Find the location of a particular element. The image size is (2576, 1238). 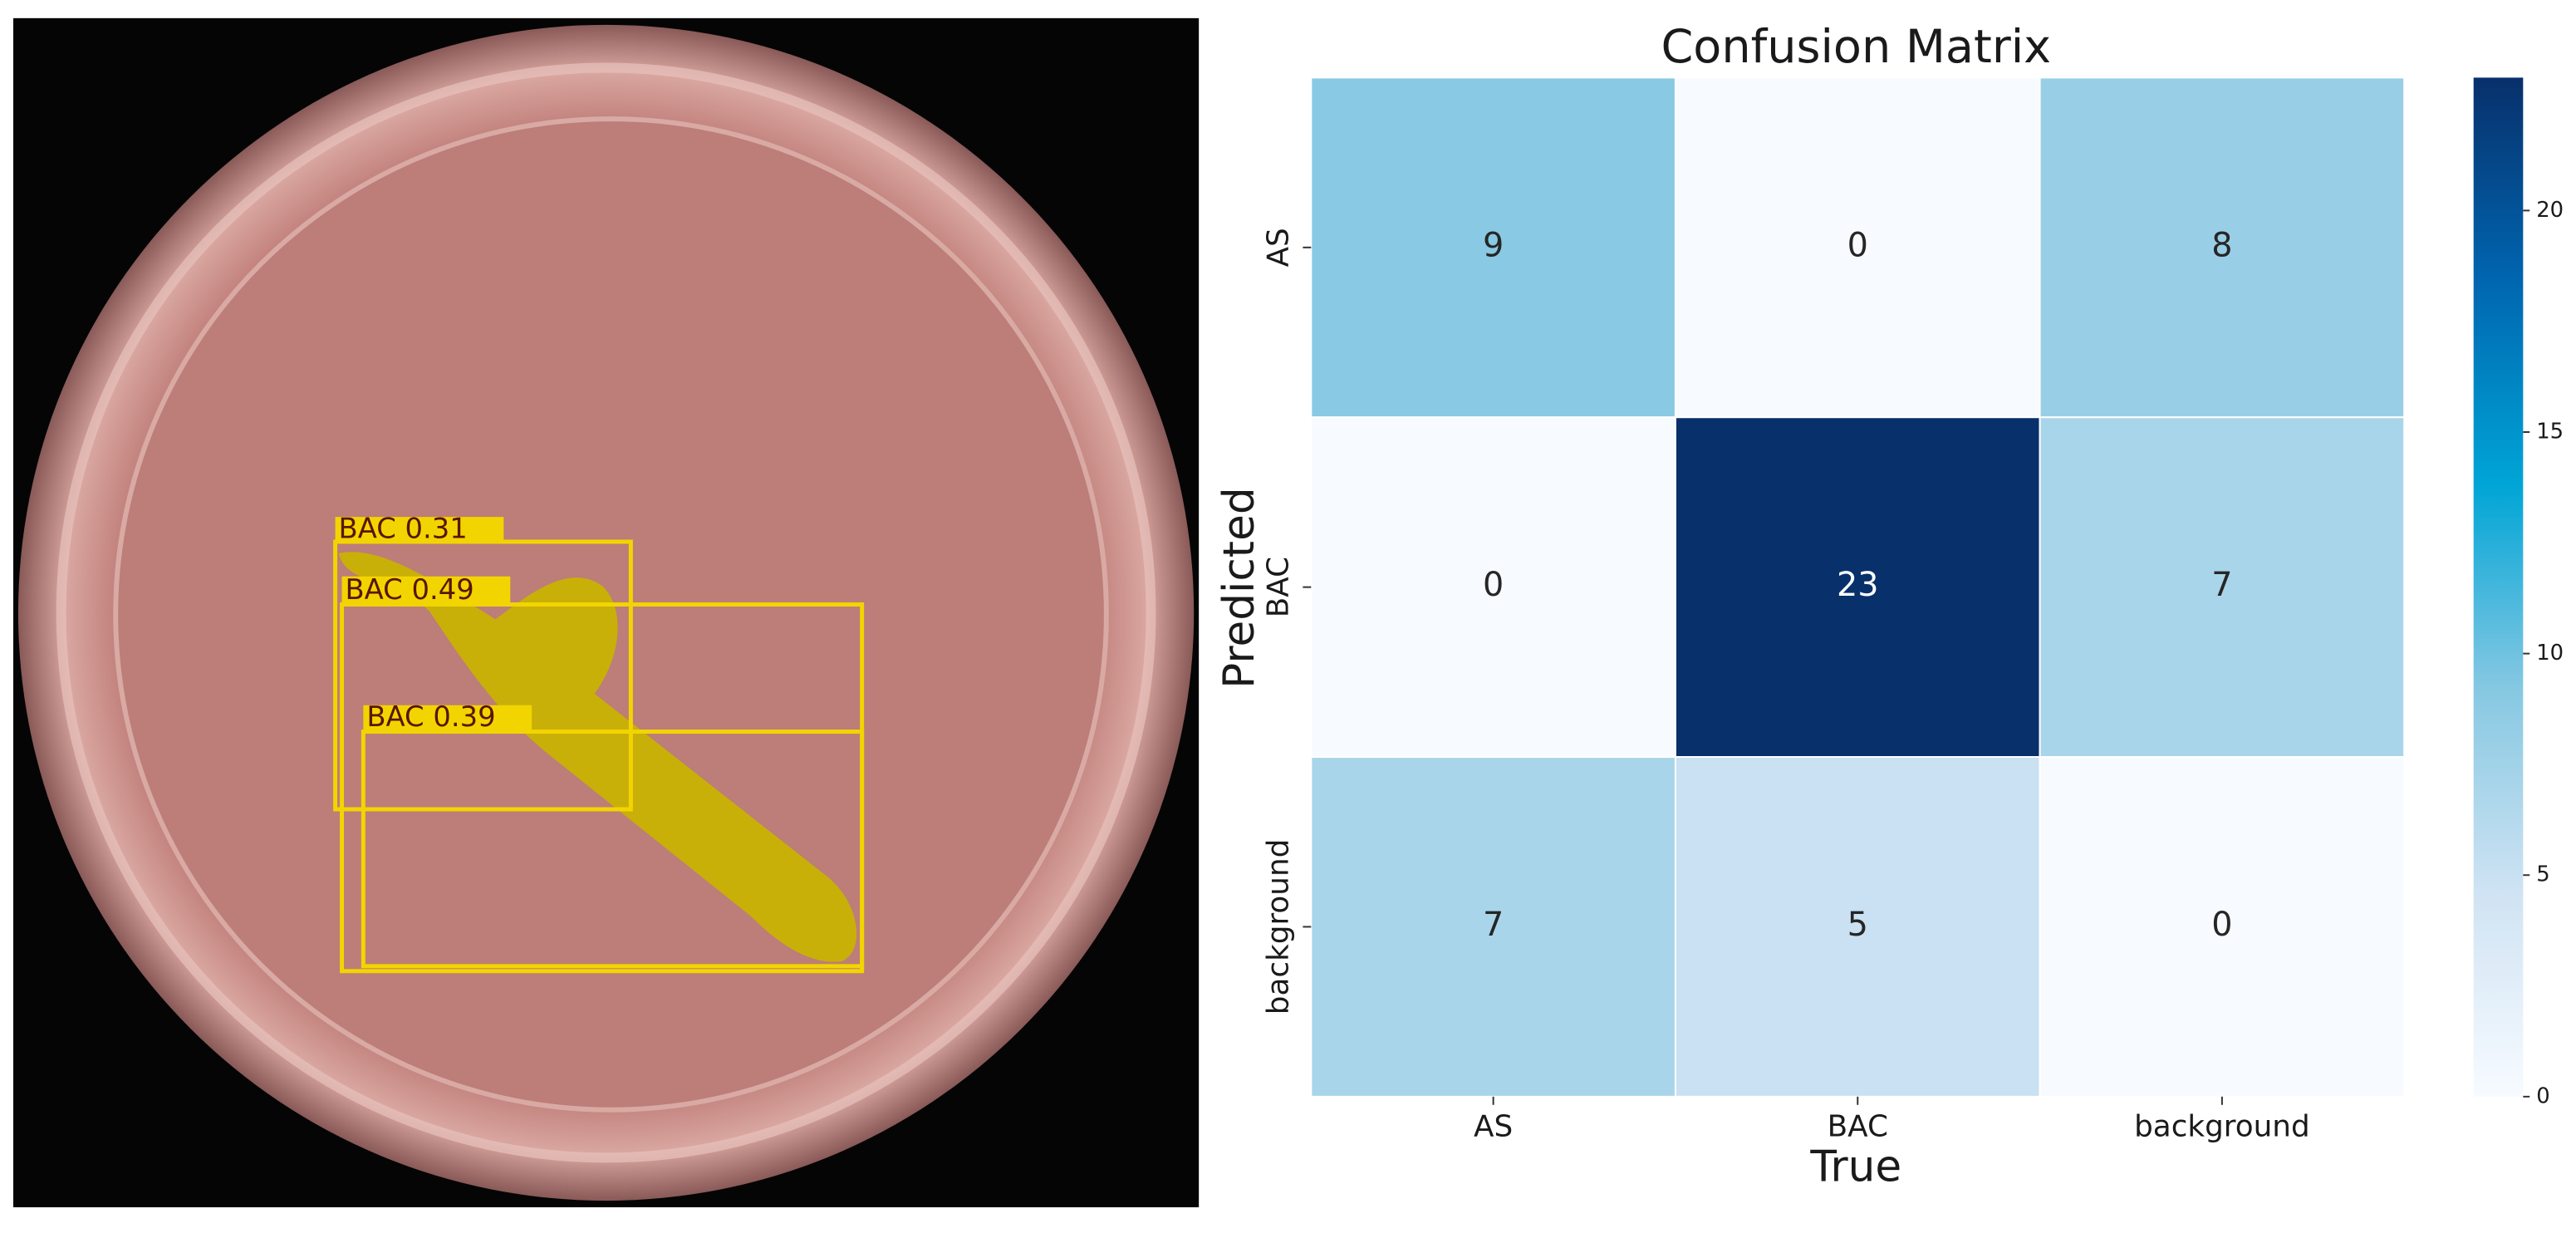

colony is located at coordinates (597, 757).